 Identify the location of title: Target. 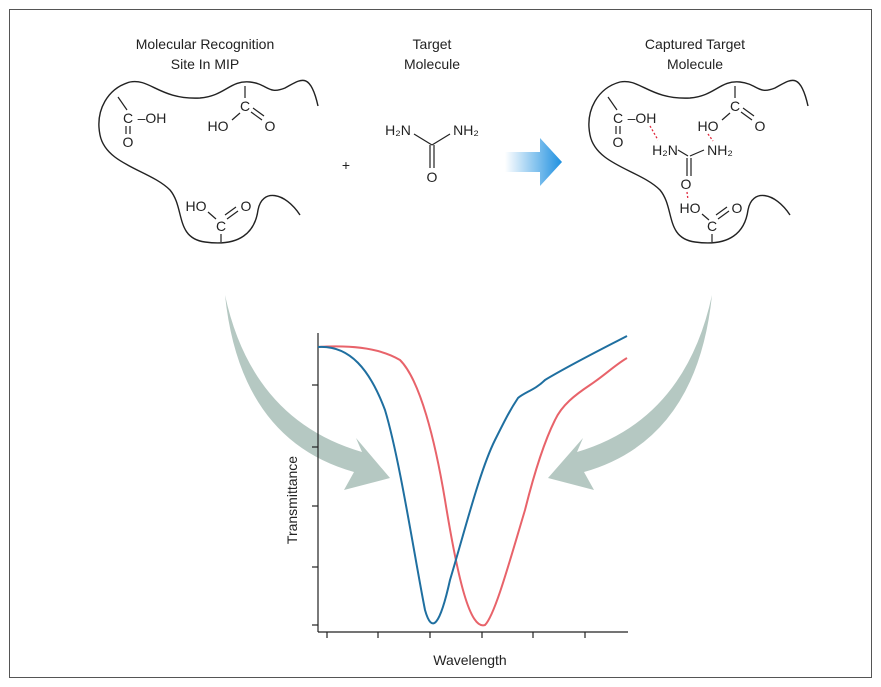
(432, 44).